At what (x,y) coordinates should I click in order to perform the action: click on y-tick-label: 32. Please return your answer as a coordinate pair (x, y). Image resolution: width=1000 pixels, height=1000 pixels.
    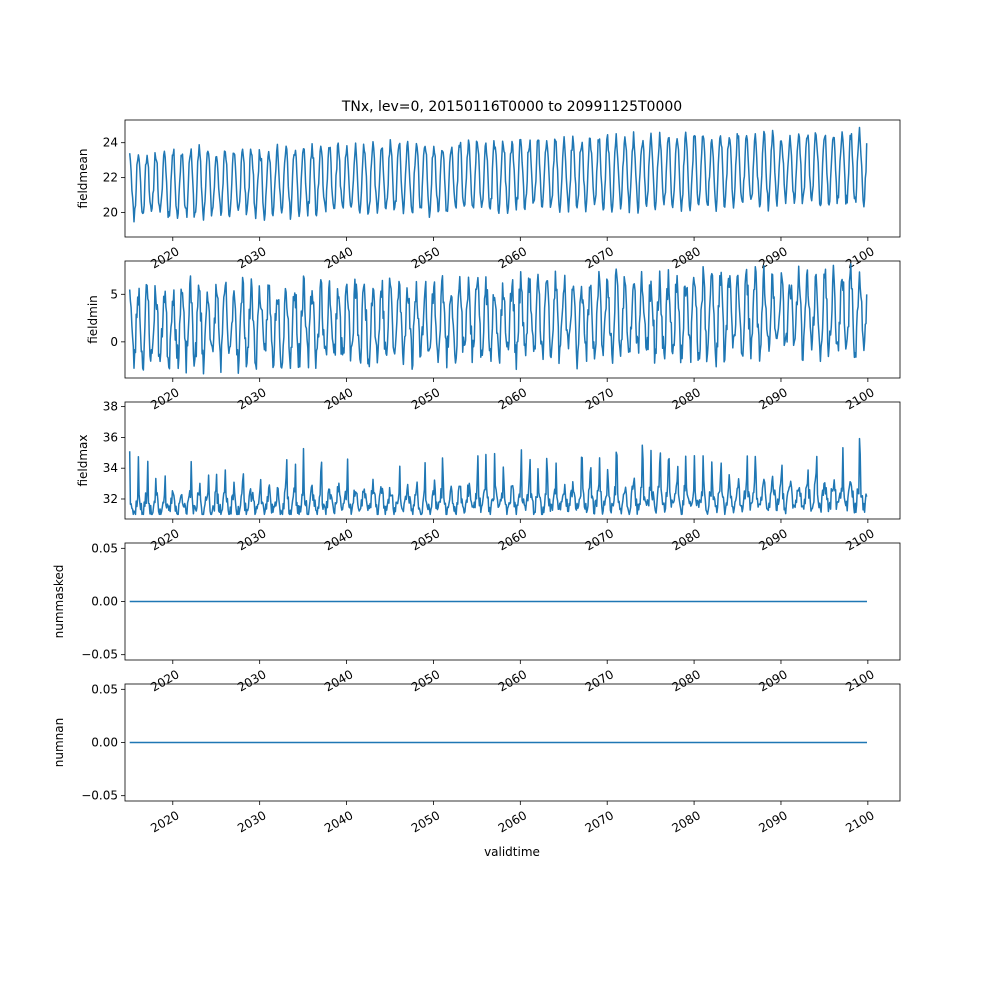
    Looking at the image, I should click on (110, 499).